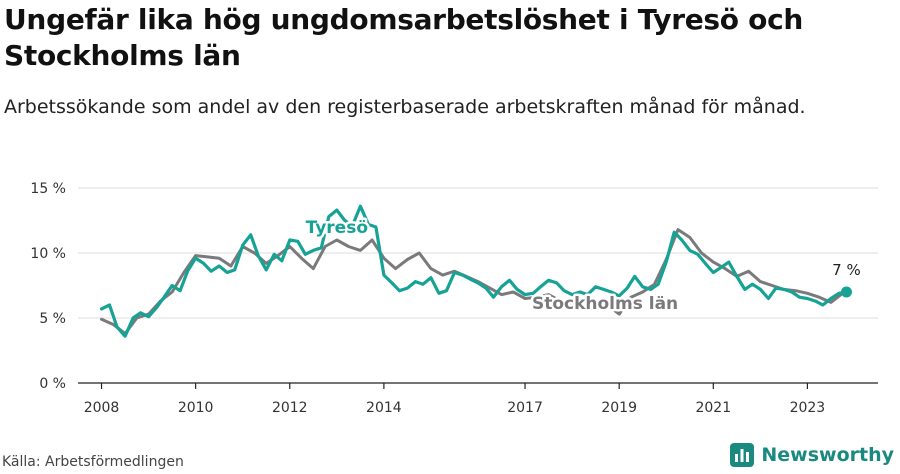  I want to click on end-value-label: 7 %, so click(846, 270).